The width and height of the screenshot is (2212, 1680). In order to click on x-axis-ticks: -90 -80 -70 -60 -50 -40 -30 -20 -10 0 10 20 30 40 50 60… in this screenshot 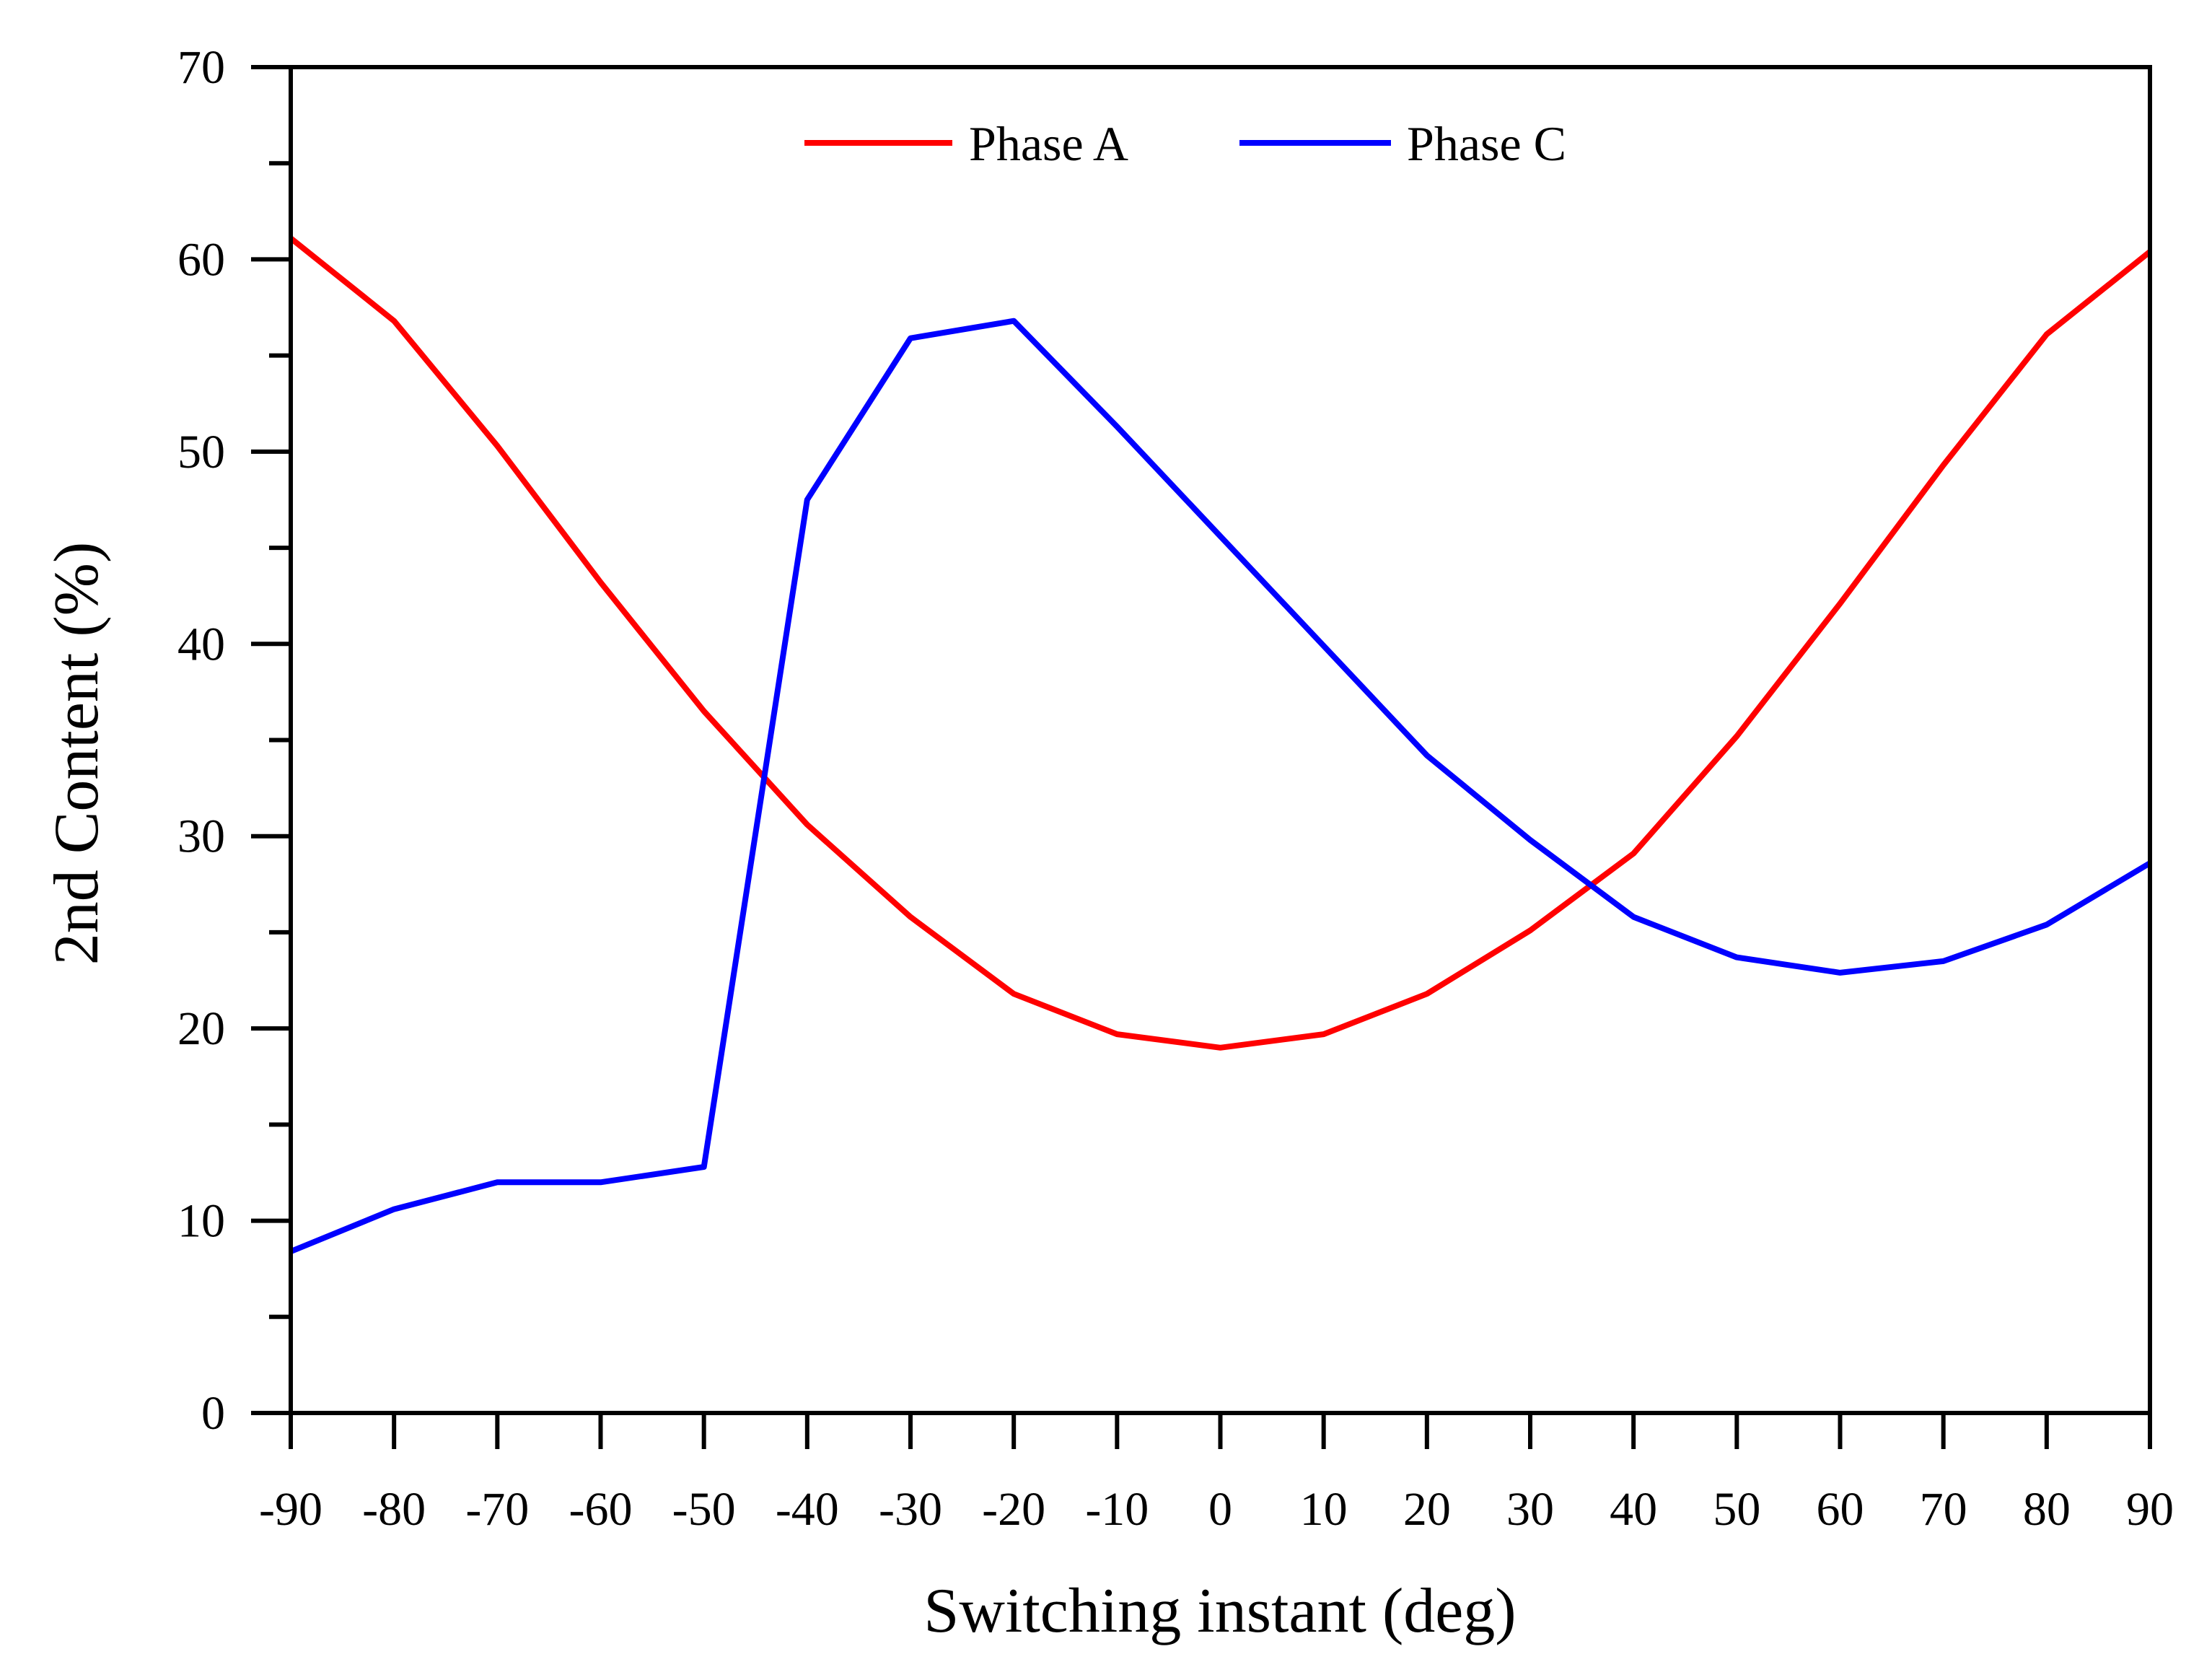, I will do `click(1216, 1474)`.